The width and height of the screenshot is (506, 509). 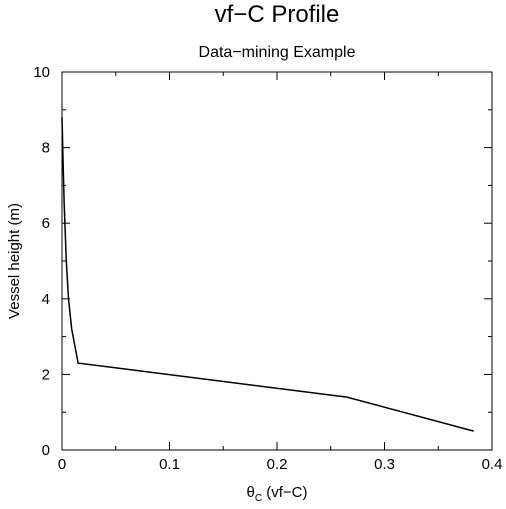 What do you see at coordinates (384, 464) in the screenshot?
I see `x-tick-label: 0.3` at bounding box center [384, 464].